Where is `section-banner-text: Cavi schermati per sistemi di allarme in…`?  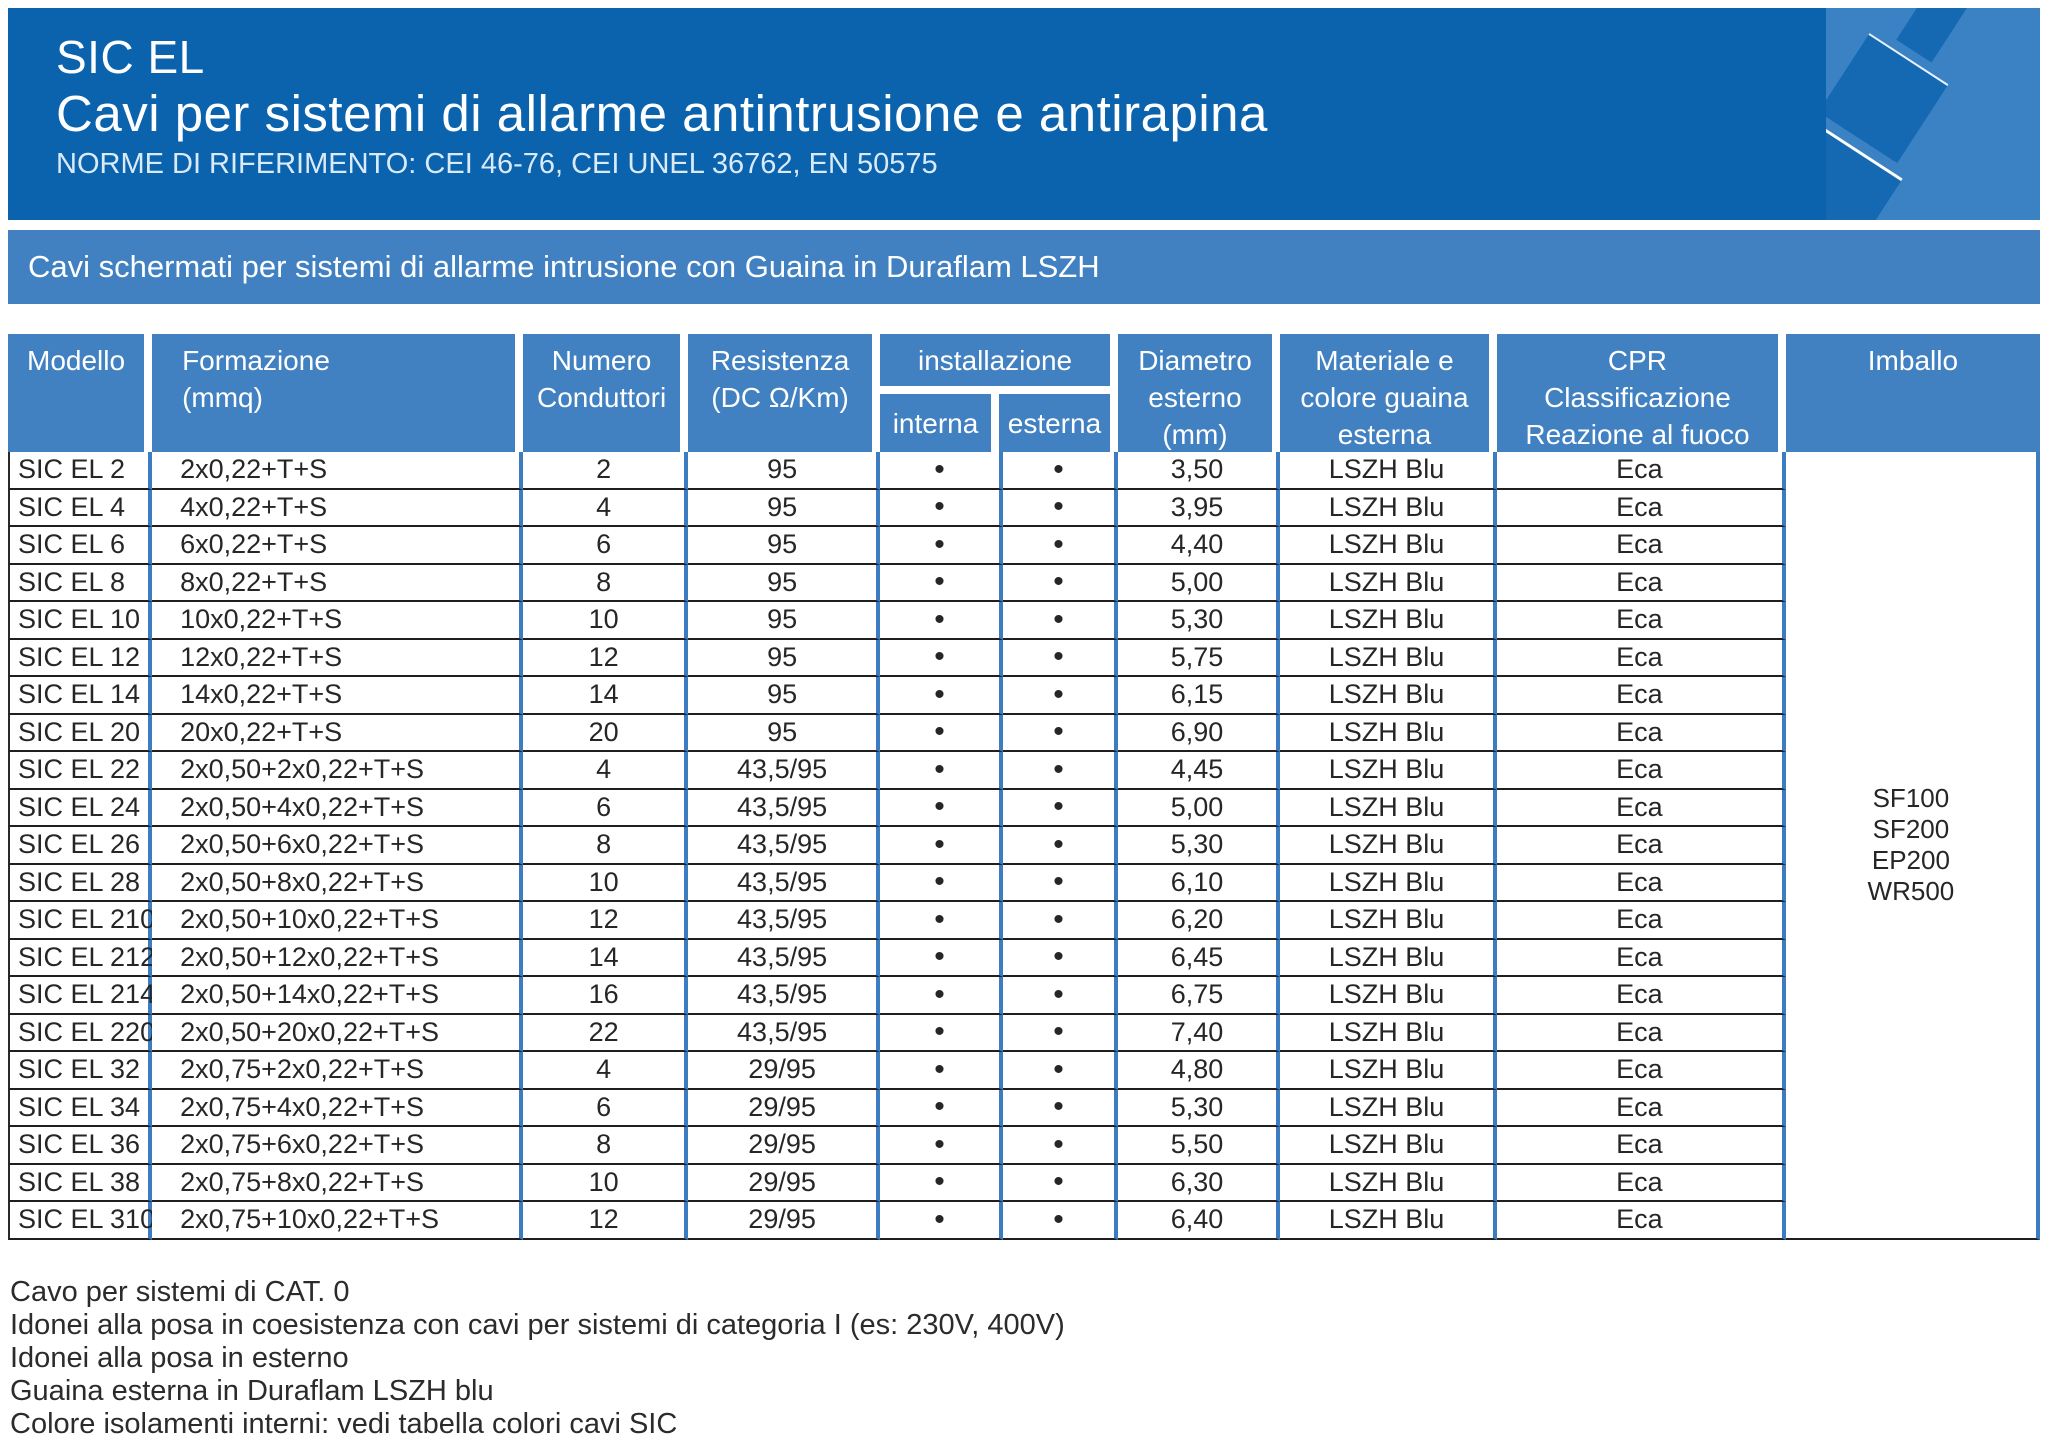
section-banner-text: Cavi schermati per sistemi di allarme in… is located at coordinates (564, 266).